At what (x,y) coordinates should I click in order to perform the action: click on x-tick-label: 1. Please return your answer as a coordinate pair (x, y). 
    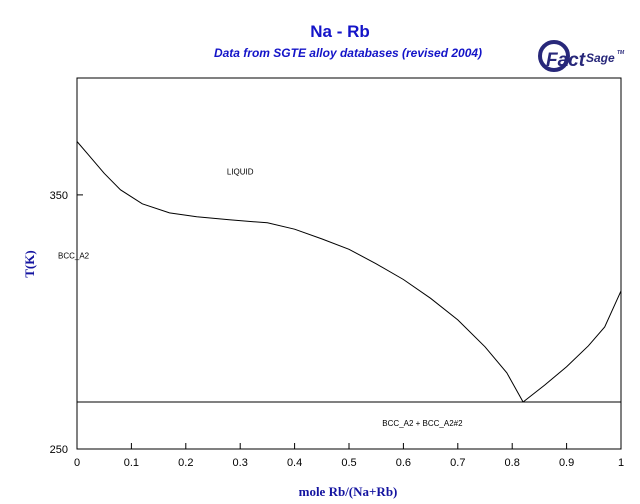
    Looking at the image, I should click on (621, 463).